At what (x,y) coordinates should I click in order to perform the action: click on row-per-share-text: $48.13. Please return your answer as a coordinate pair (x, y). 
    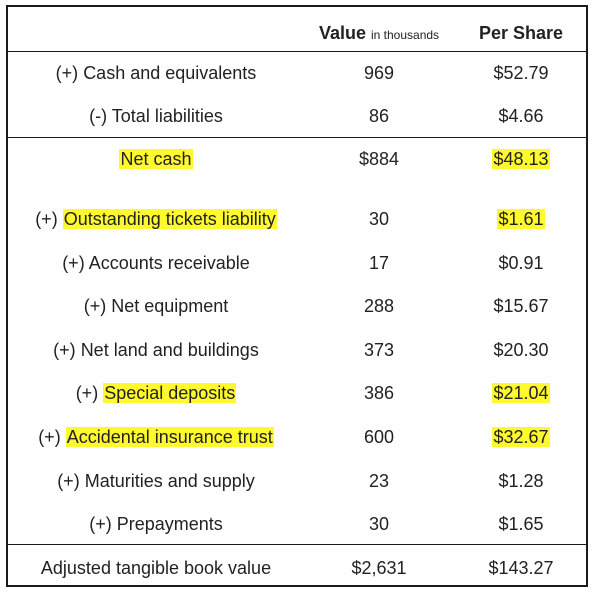
    Looking at the image, I should click on (521, 159).